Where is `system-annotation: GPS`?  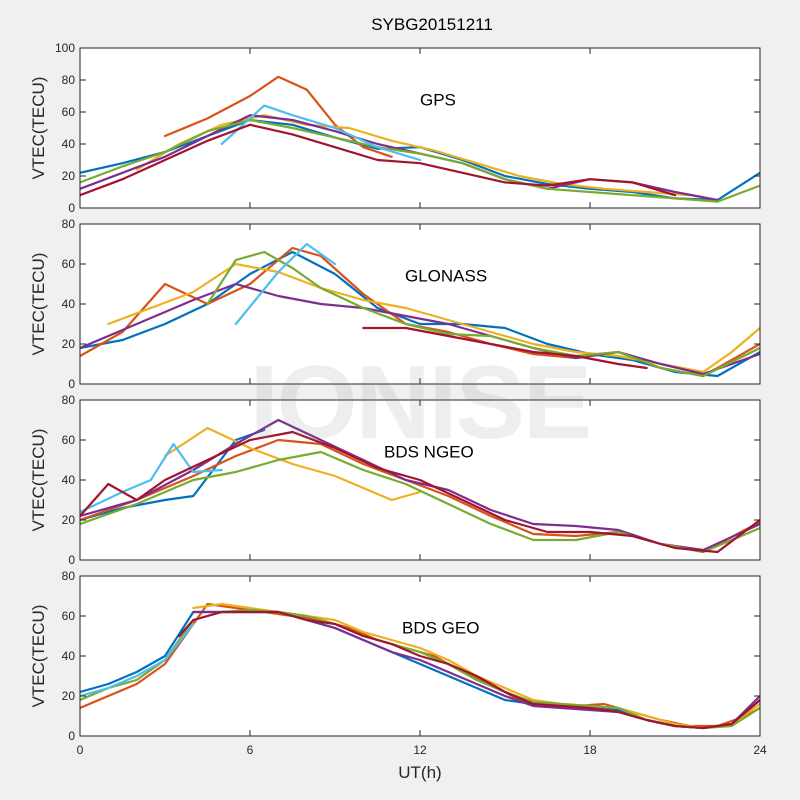 system-annotation: GPS is located at coordinates (438, 100).